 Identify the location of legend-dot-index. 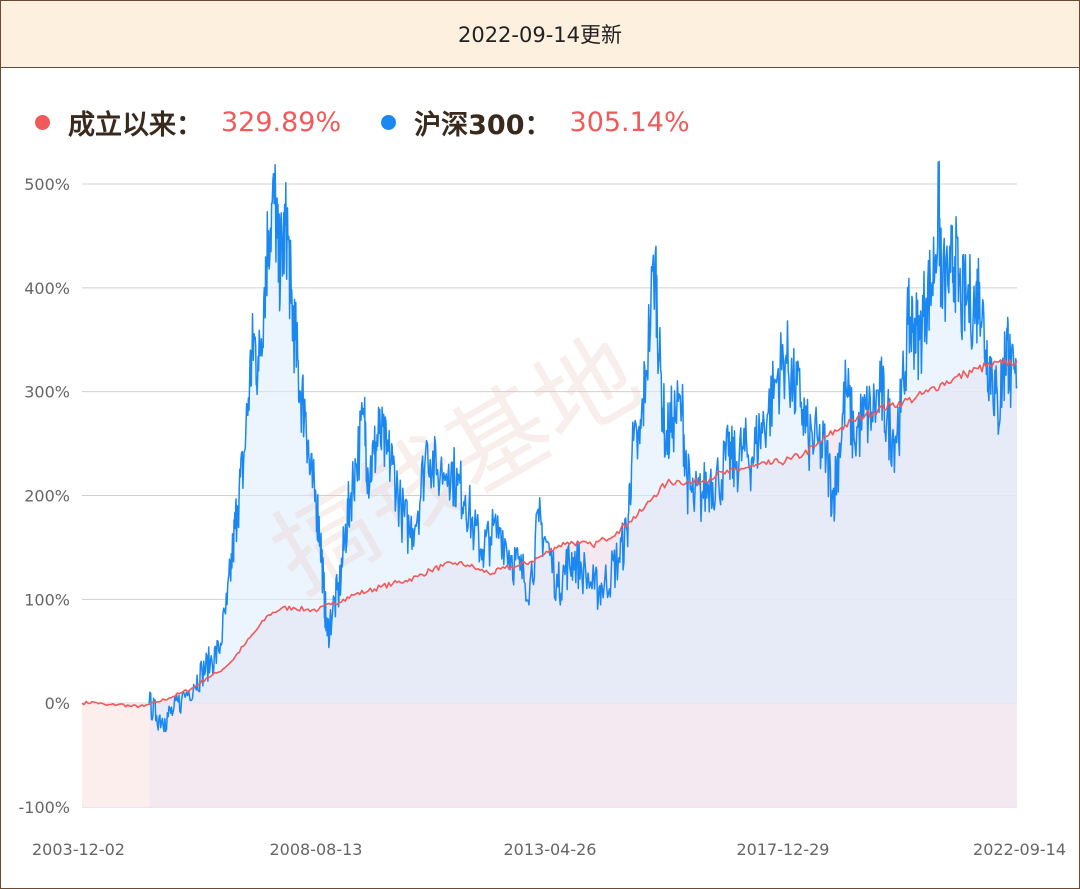
(389, 122).